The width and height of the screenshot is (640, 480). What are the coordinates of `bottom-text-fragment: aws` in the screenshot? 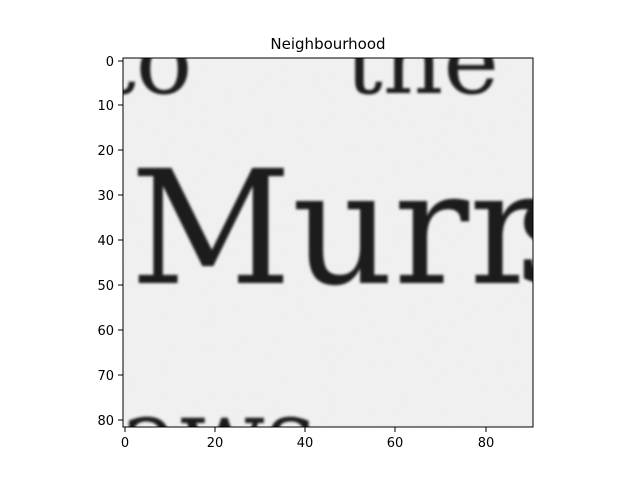 It's located at (218, 428).